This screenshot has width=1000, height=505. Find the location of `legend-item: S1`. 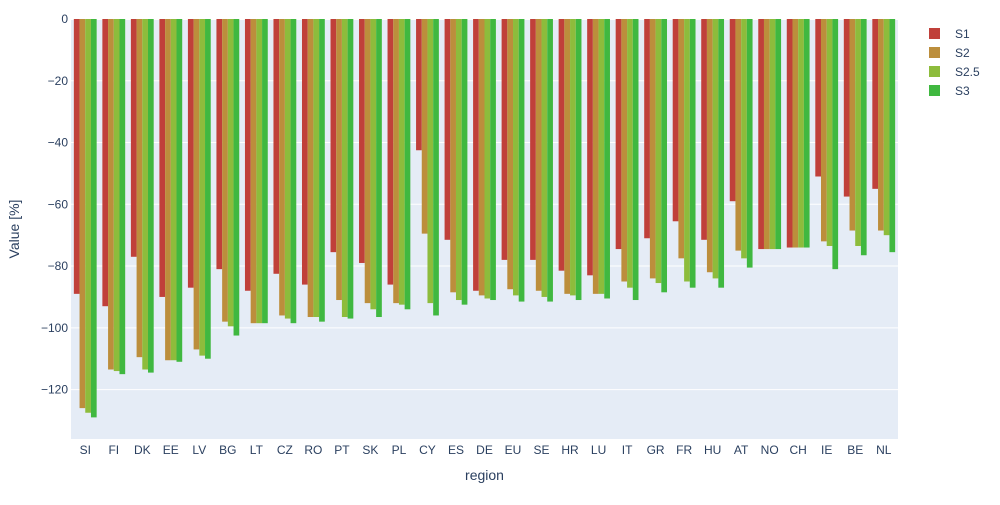

legend-item: S1 is located at coordinates (949, 34).